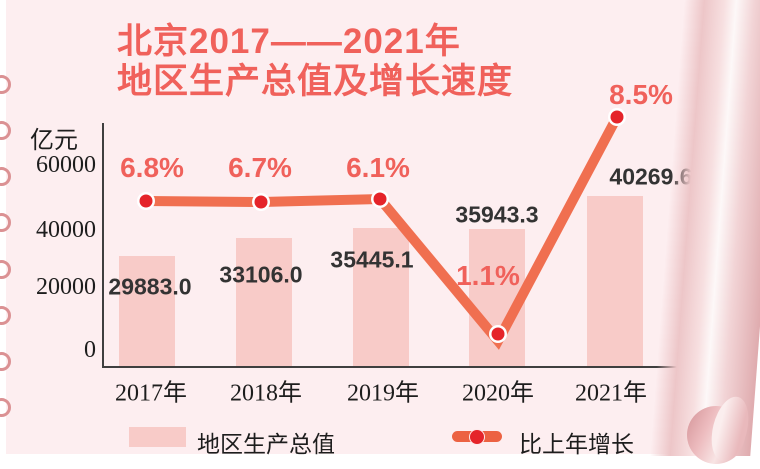  I want to click on growth-label: 6.7%, so click(260, 167).